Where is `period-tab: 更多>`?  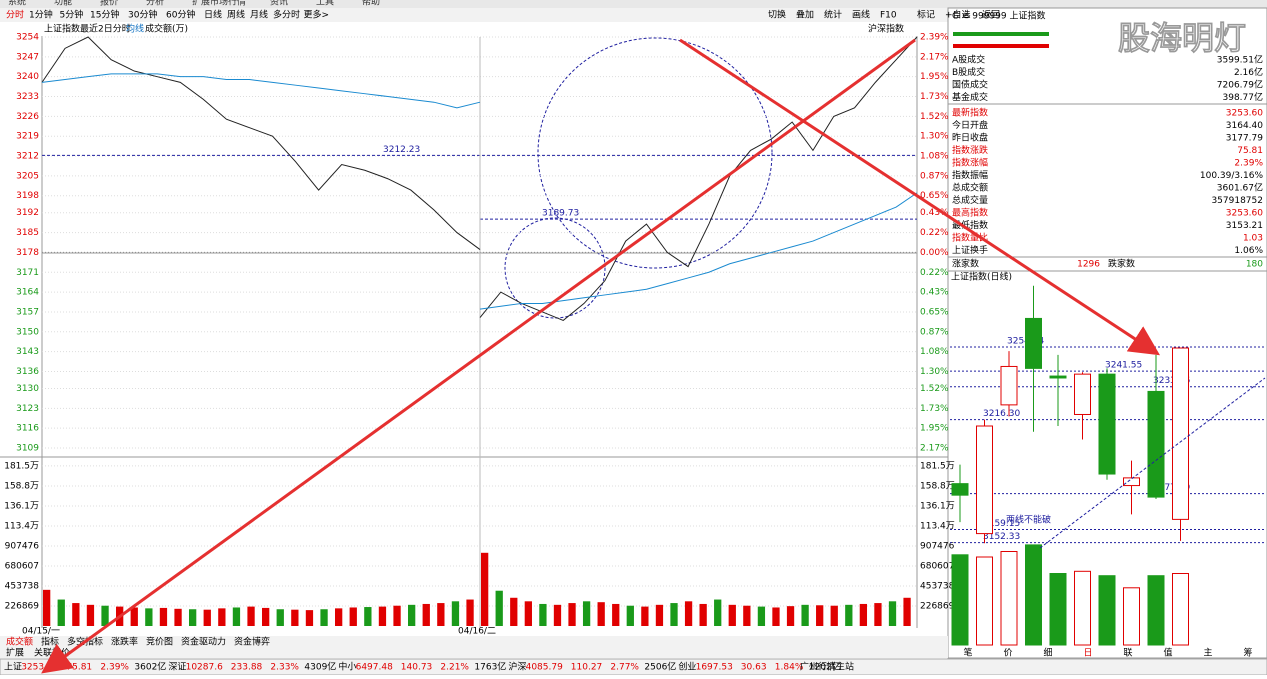 period-tab: 更多> is located at coordinates (317, 15).